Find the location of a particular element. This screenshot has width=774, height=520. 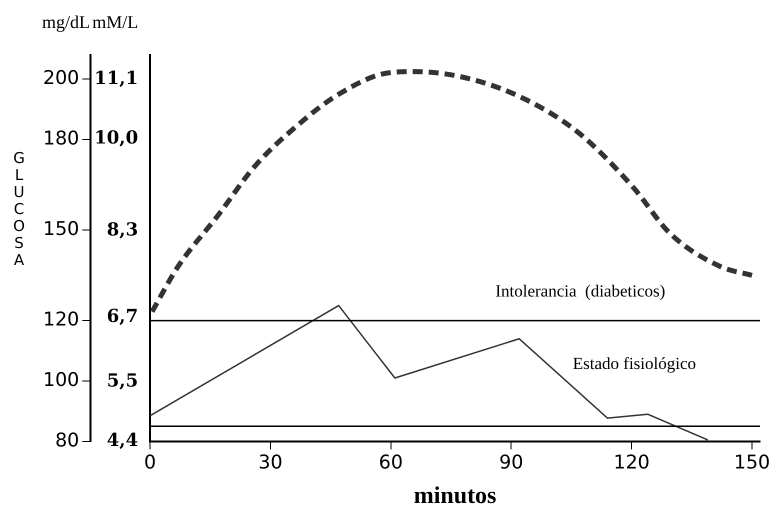

y-tick-label: 180 is located at coordinates (61, 138).